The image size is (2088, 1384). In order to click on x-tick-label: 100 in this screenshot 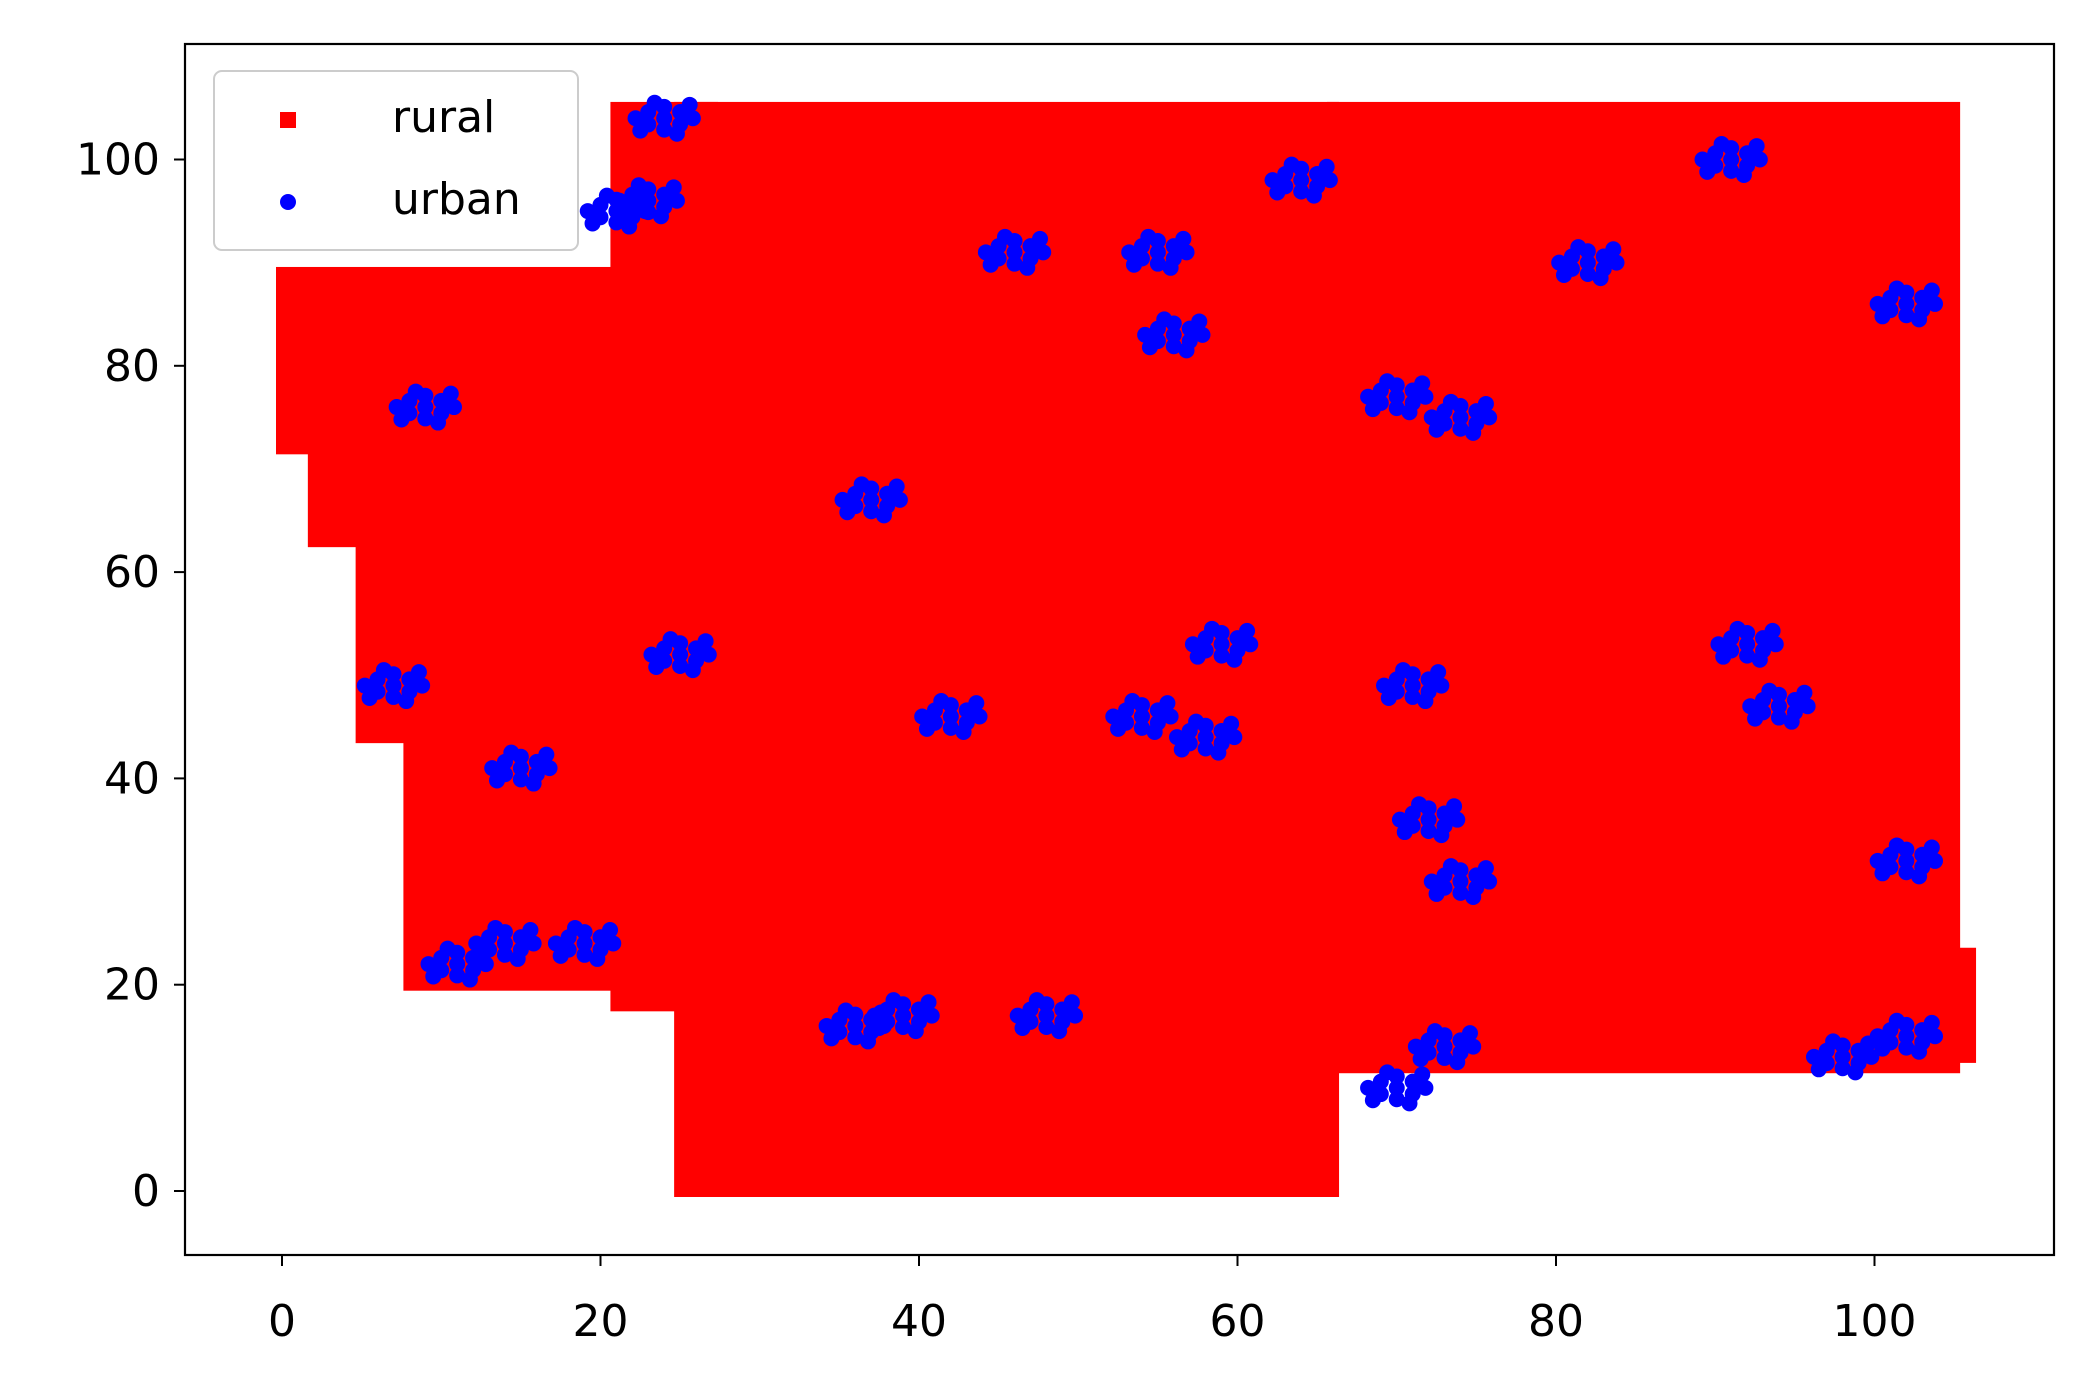, I will do `click(1875, 1321)`.